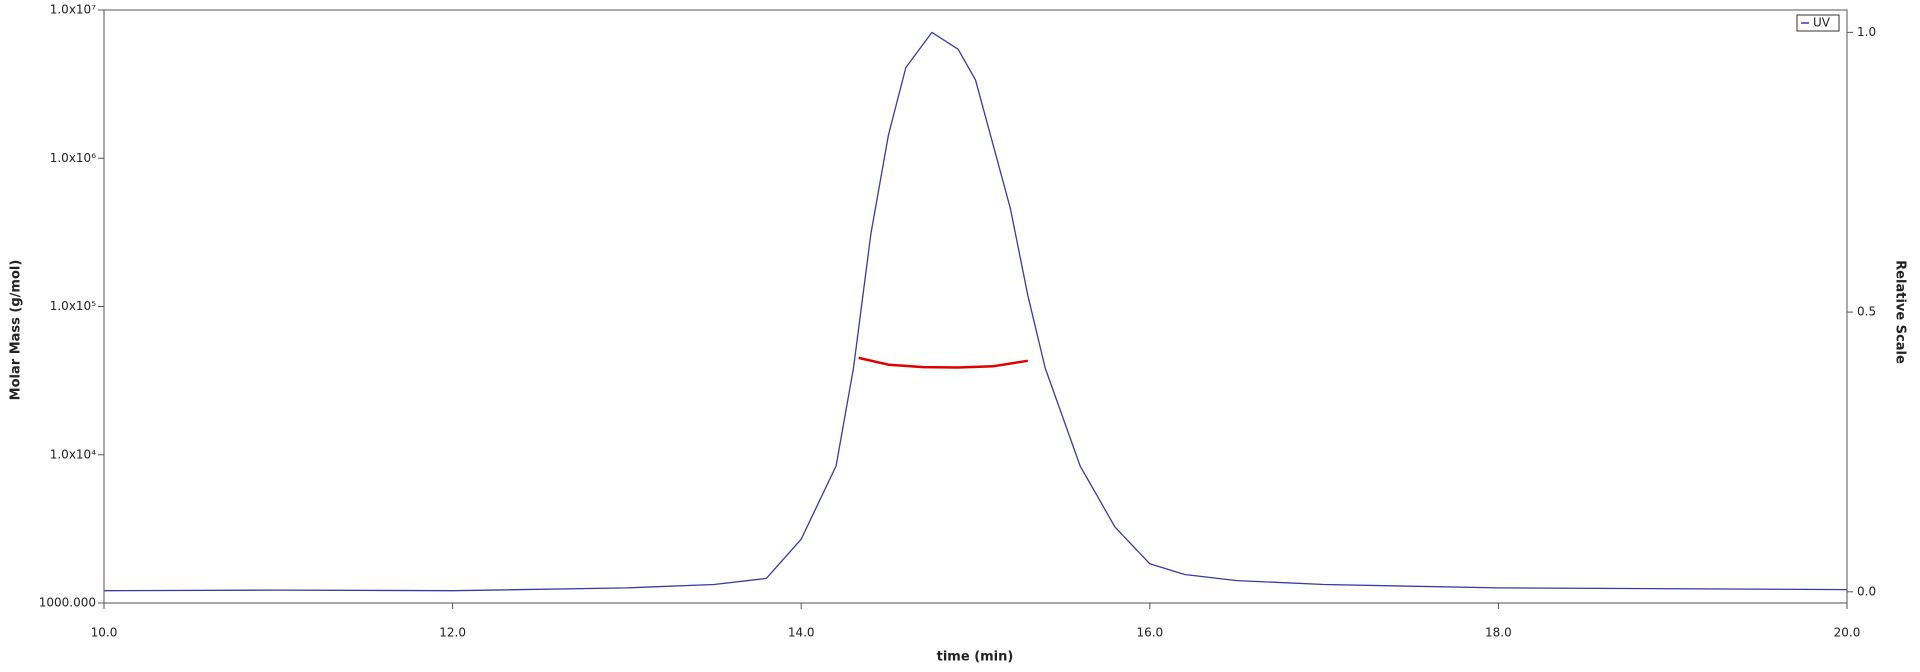 Image resolution: width=1920 pixels, height=672 pixels. What do you see at coordinates (73, 10) in the screenshot?
I see `y-tick-label: 1.0x10⁷` at bounding box center [73, 10].